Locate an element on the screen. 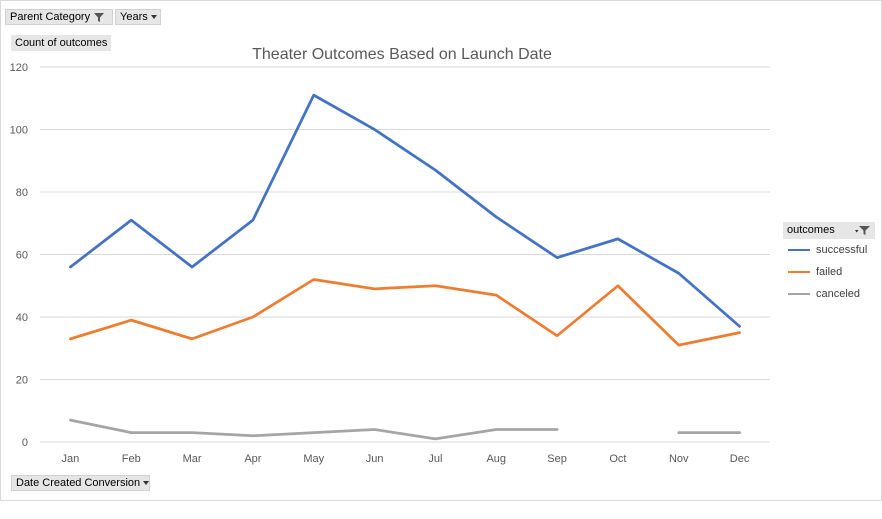 This screenshot has height=519, width=882. years-label: Years is located at coordinates (134, 17).